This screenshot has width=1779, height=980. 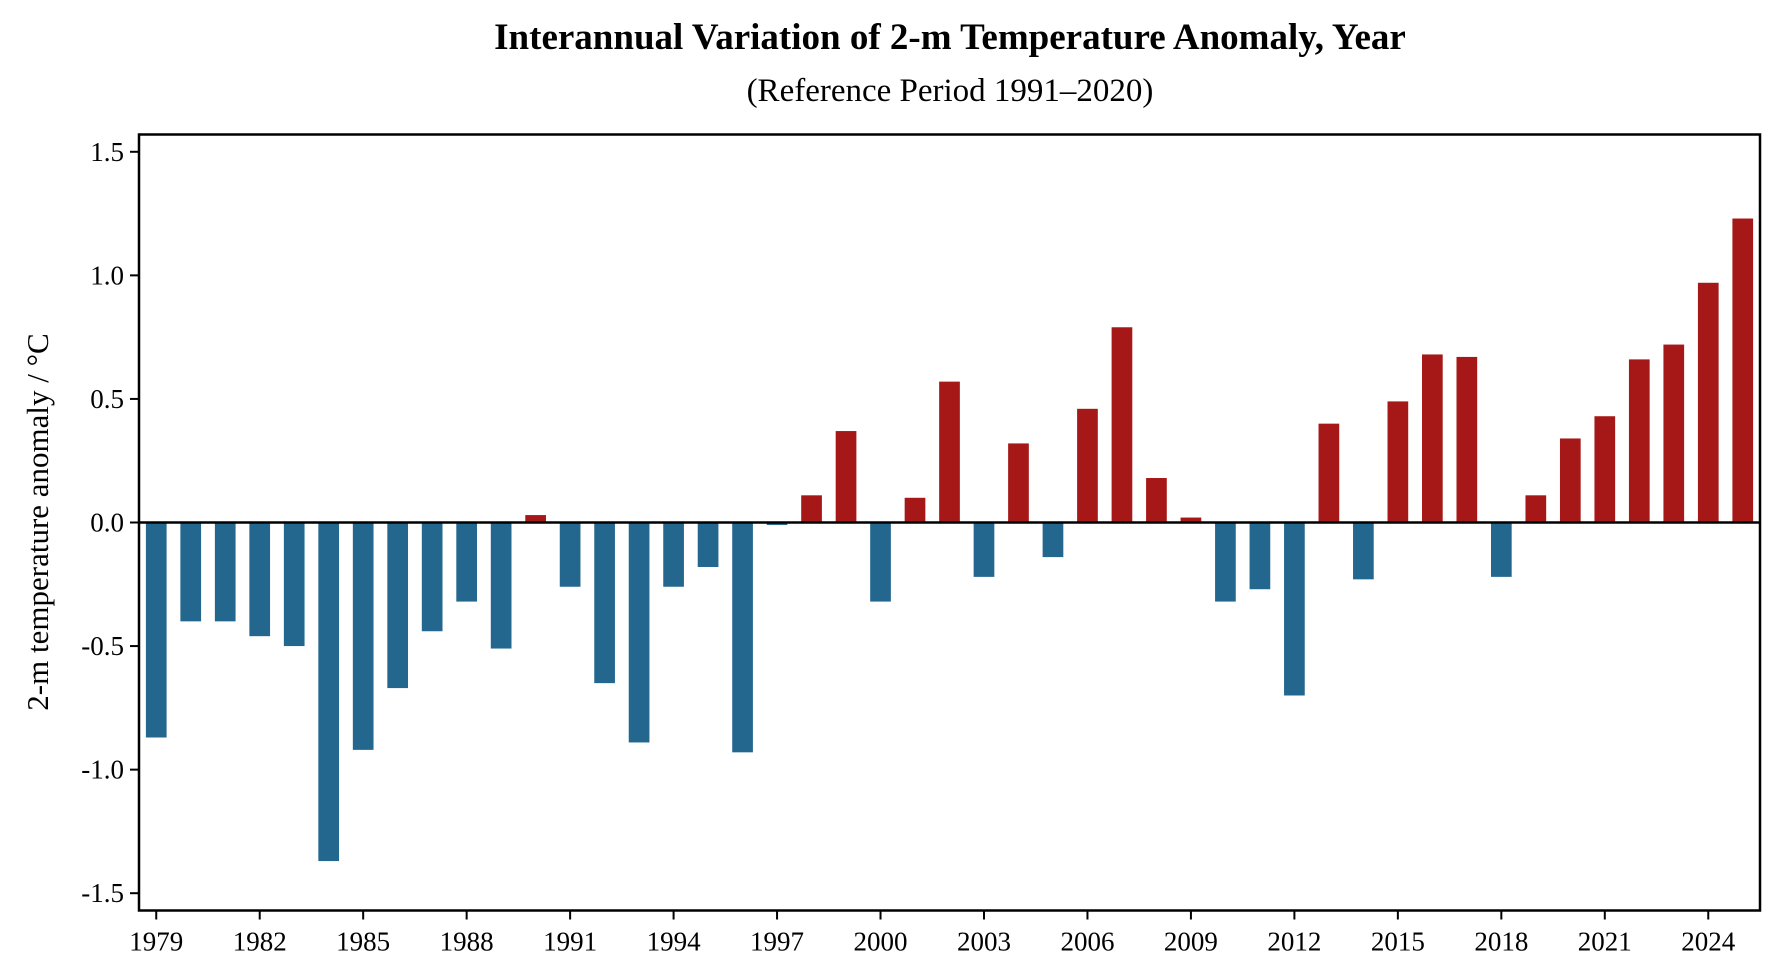 What do you see at coordinates (1674, 433) in the screenshot?
I see `bar-2023` at bounding box center [1674, 433].